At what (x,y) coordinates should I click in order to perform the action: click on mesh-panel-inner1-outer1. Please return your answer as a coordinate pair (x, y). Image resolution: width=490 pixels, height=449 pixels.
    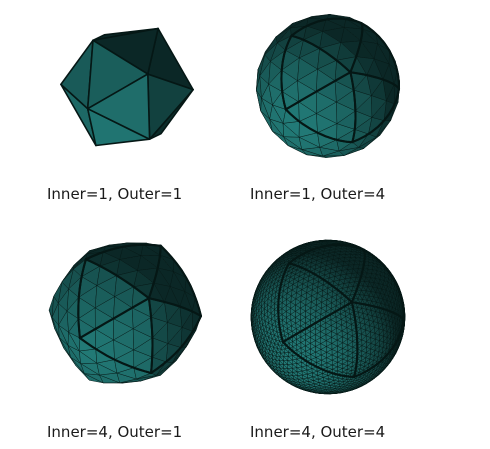
    Looking at the image, I should click on (127, 87).